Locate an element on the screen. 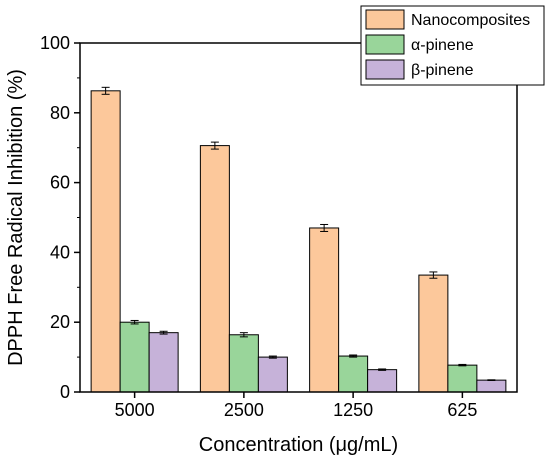  bar-β-pinene-625 is located at coordinates (491, 386).